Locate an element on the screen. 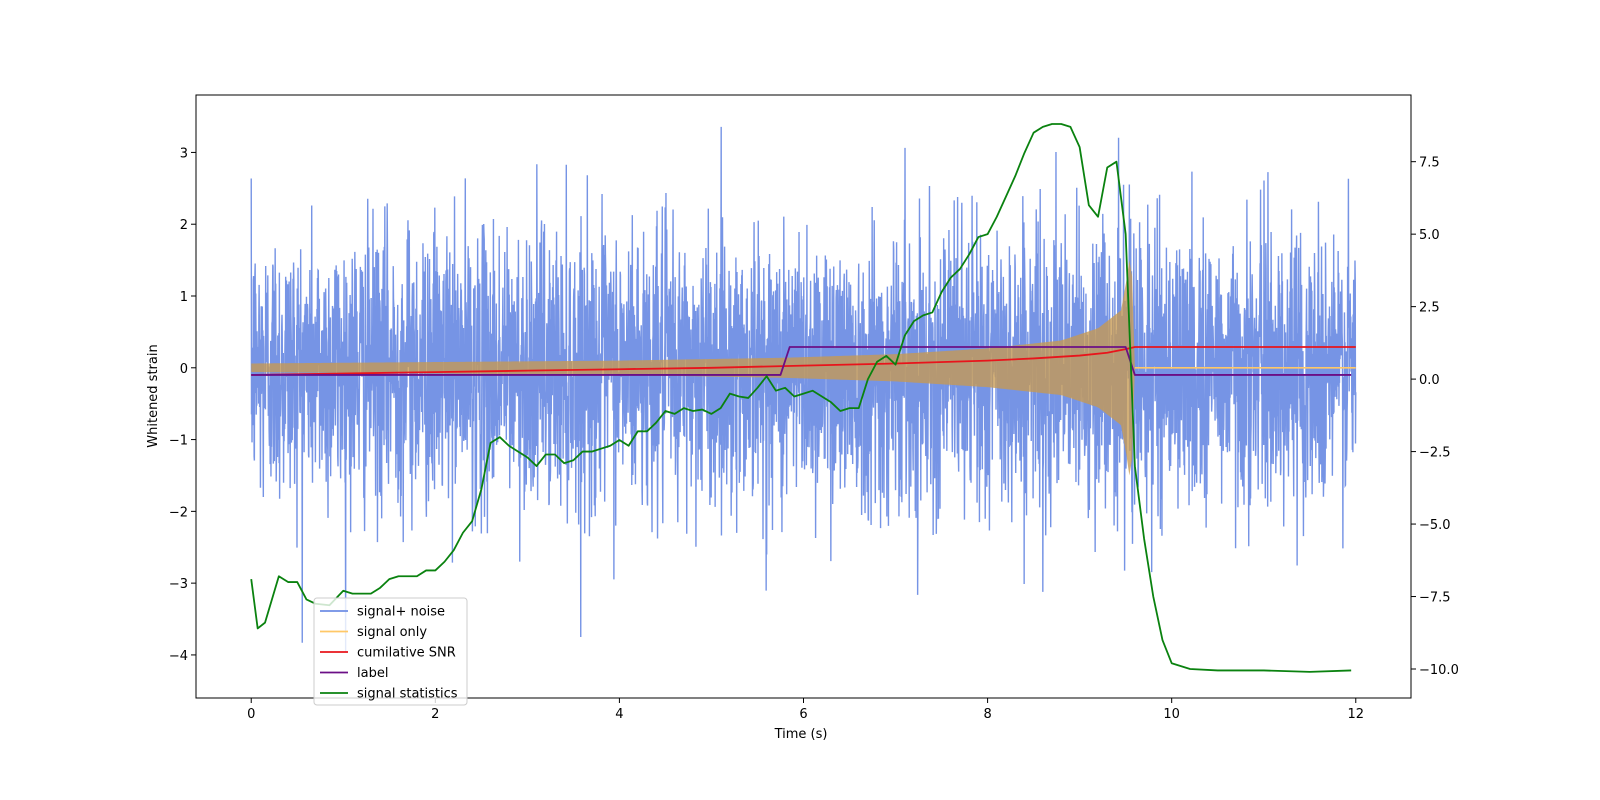 The width and height of the screenshot is (1600, 800). legend-box is located at coordinates (390, 651).